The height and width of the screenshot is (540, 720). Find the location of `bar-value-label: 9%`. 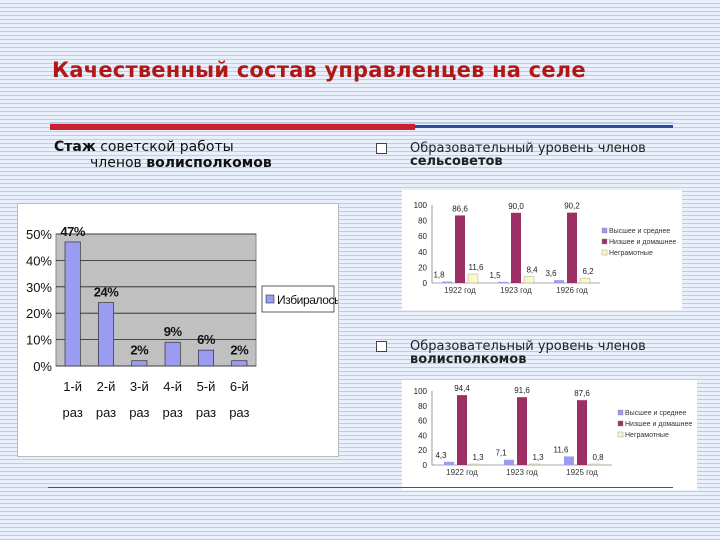

bar-value-label: 9% is located at coordinates (173, 331).